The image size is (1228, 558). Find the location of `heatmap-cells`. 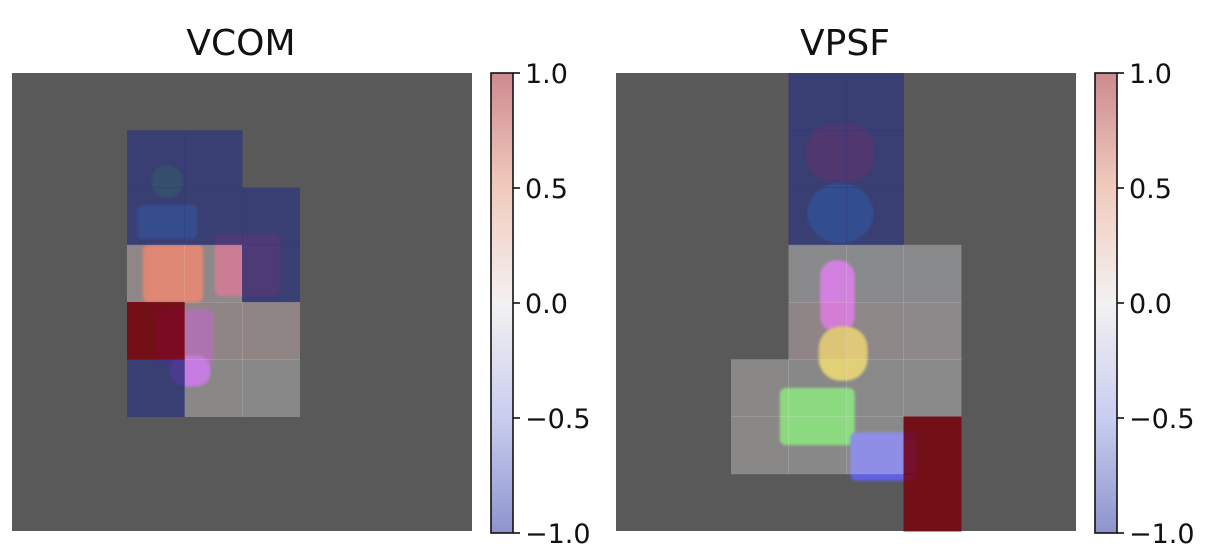

heatmap-cells is located at coordinates (213, 273).